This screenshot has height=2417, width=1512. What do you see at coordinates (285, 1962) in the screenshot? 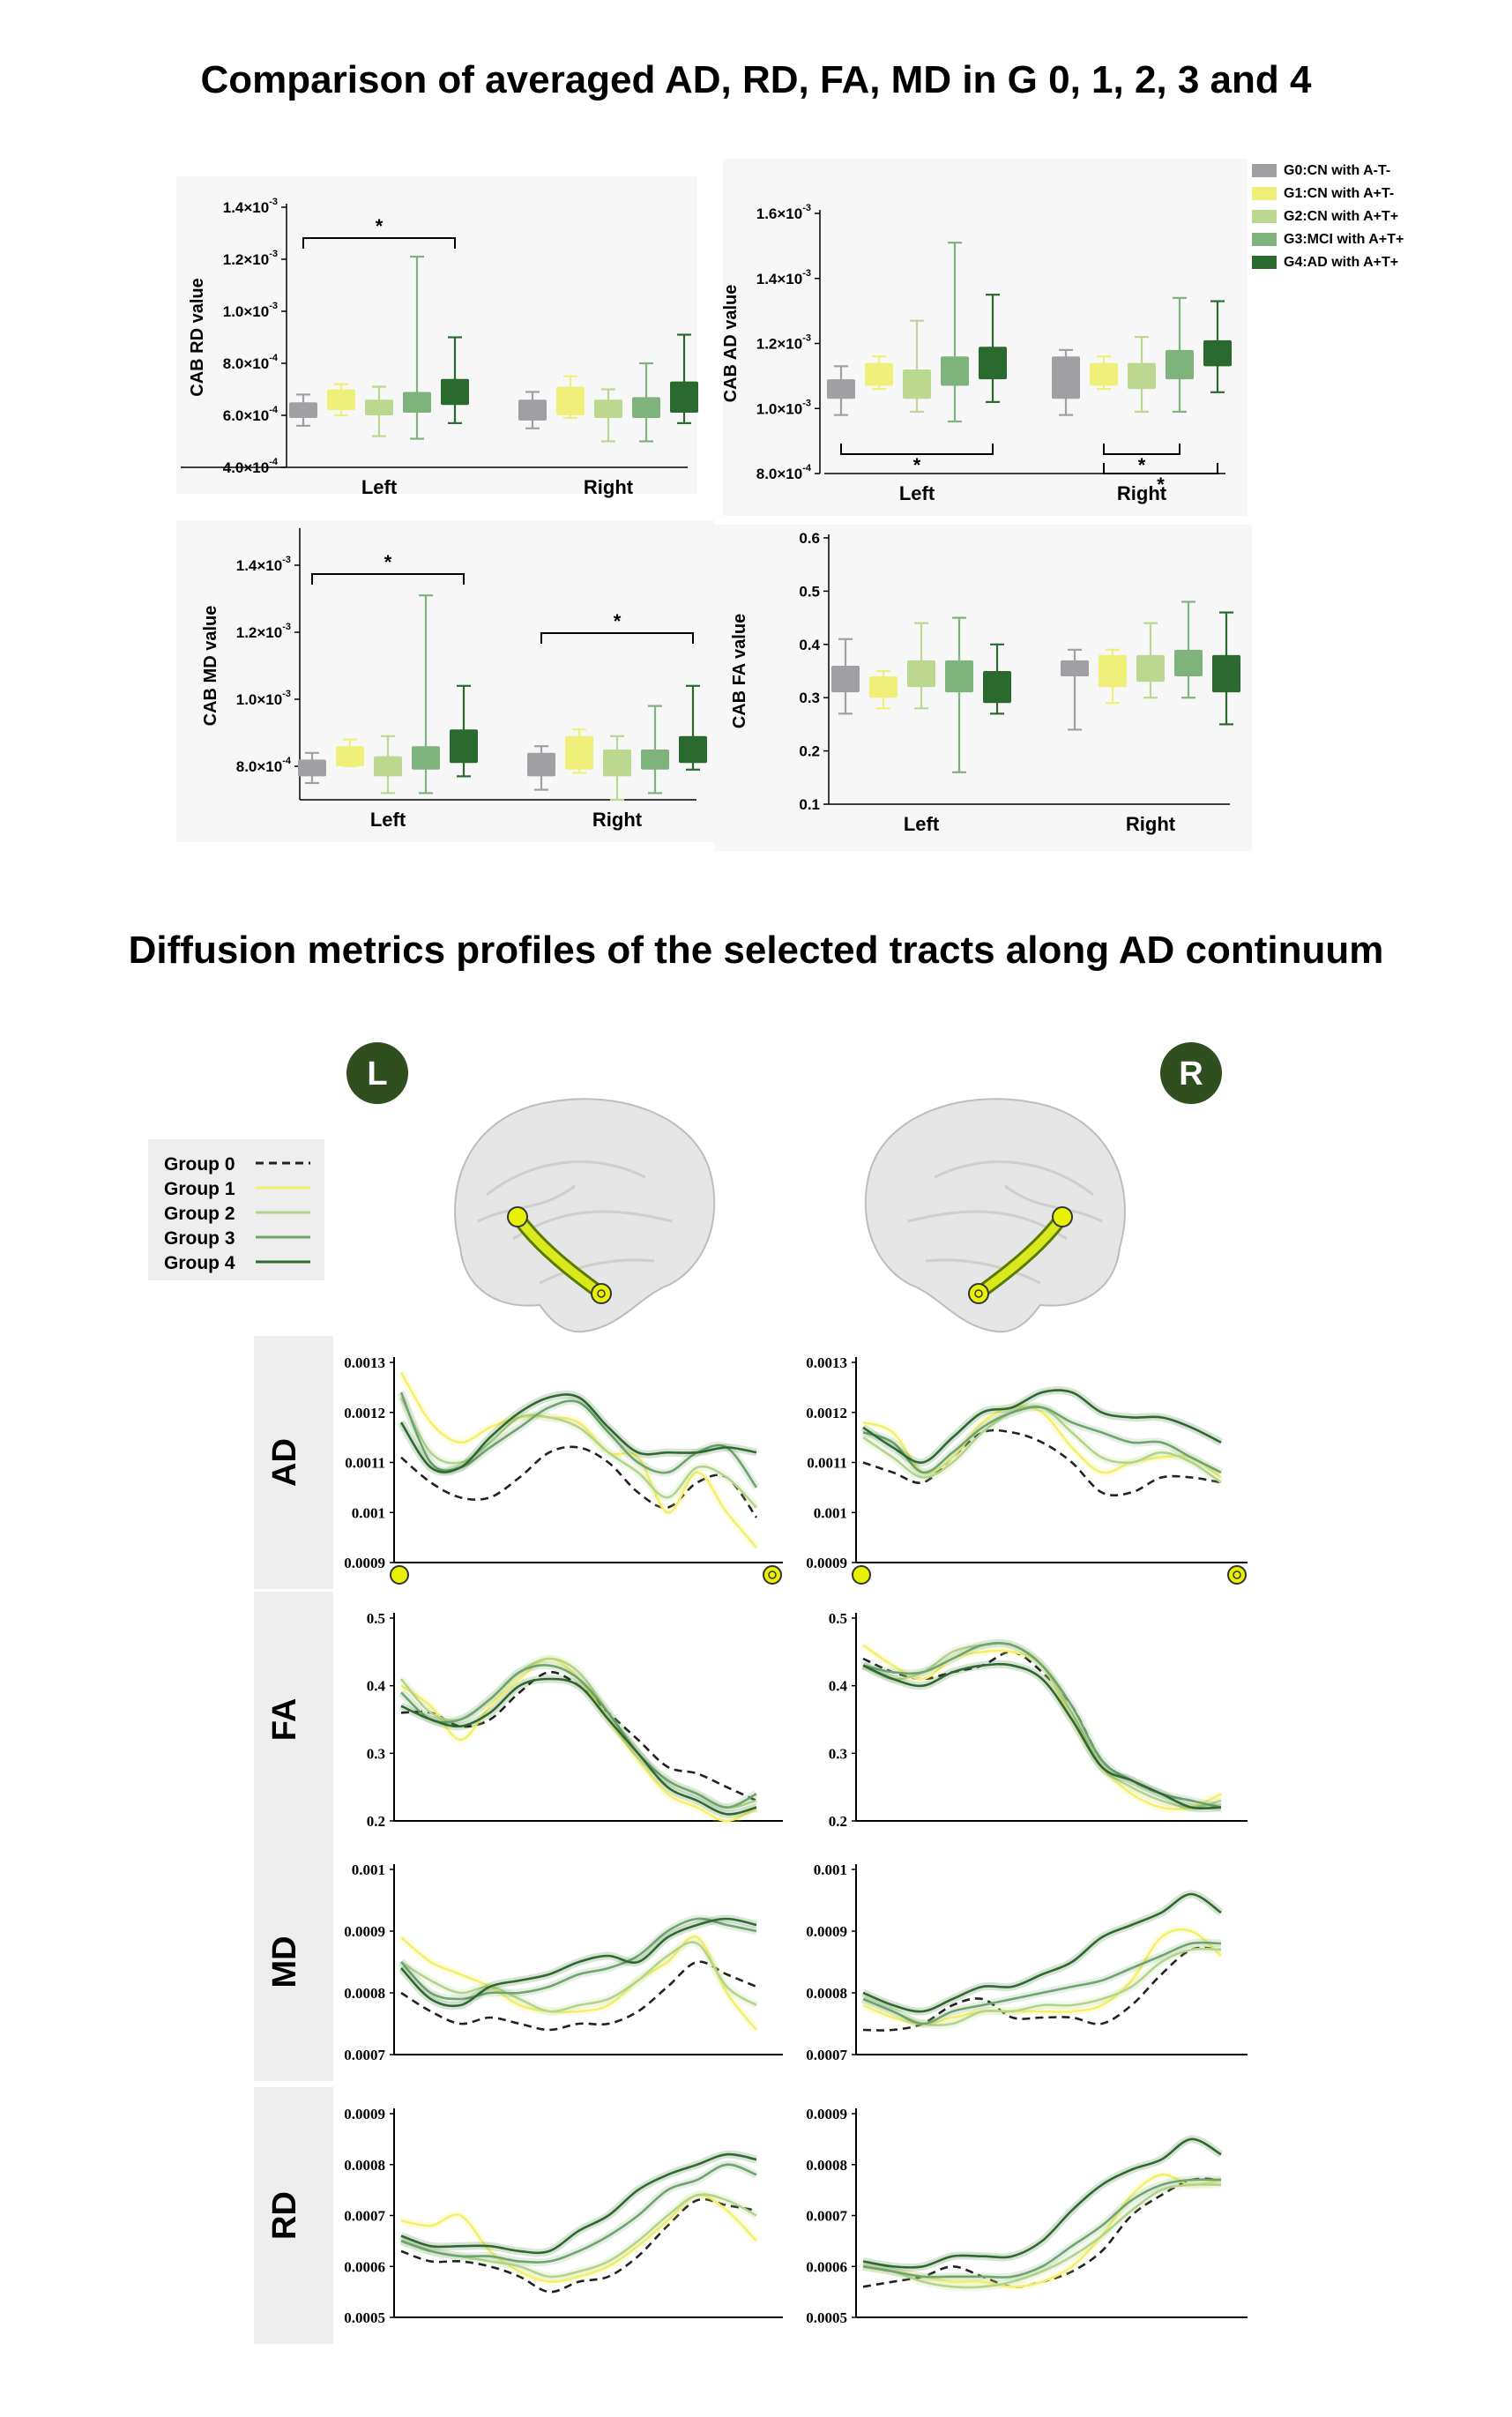
I see `row-label: MD` at bounding box center [285, 1962].